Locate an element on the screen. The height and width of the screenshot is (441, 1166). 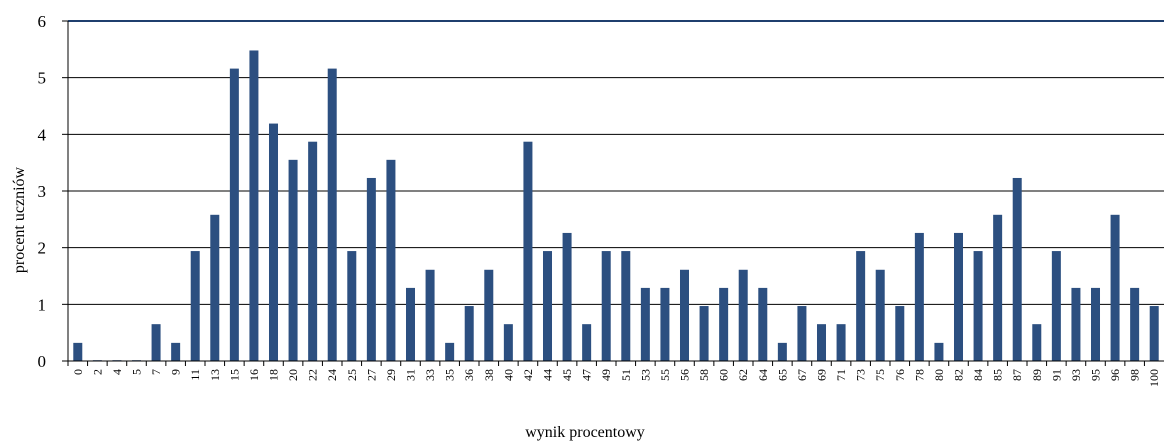
x-tick-label: 71 is located at coordinates (841, 375).